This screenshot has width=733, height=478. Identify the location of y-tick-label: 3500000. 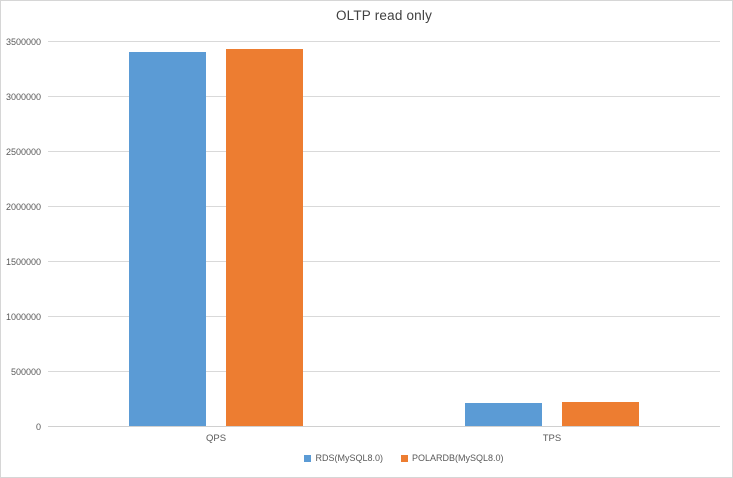
(23, 42).